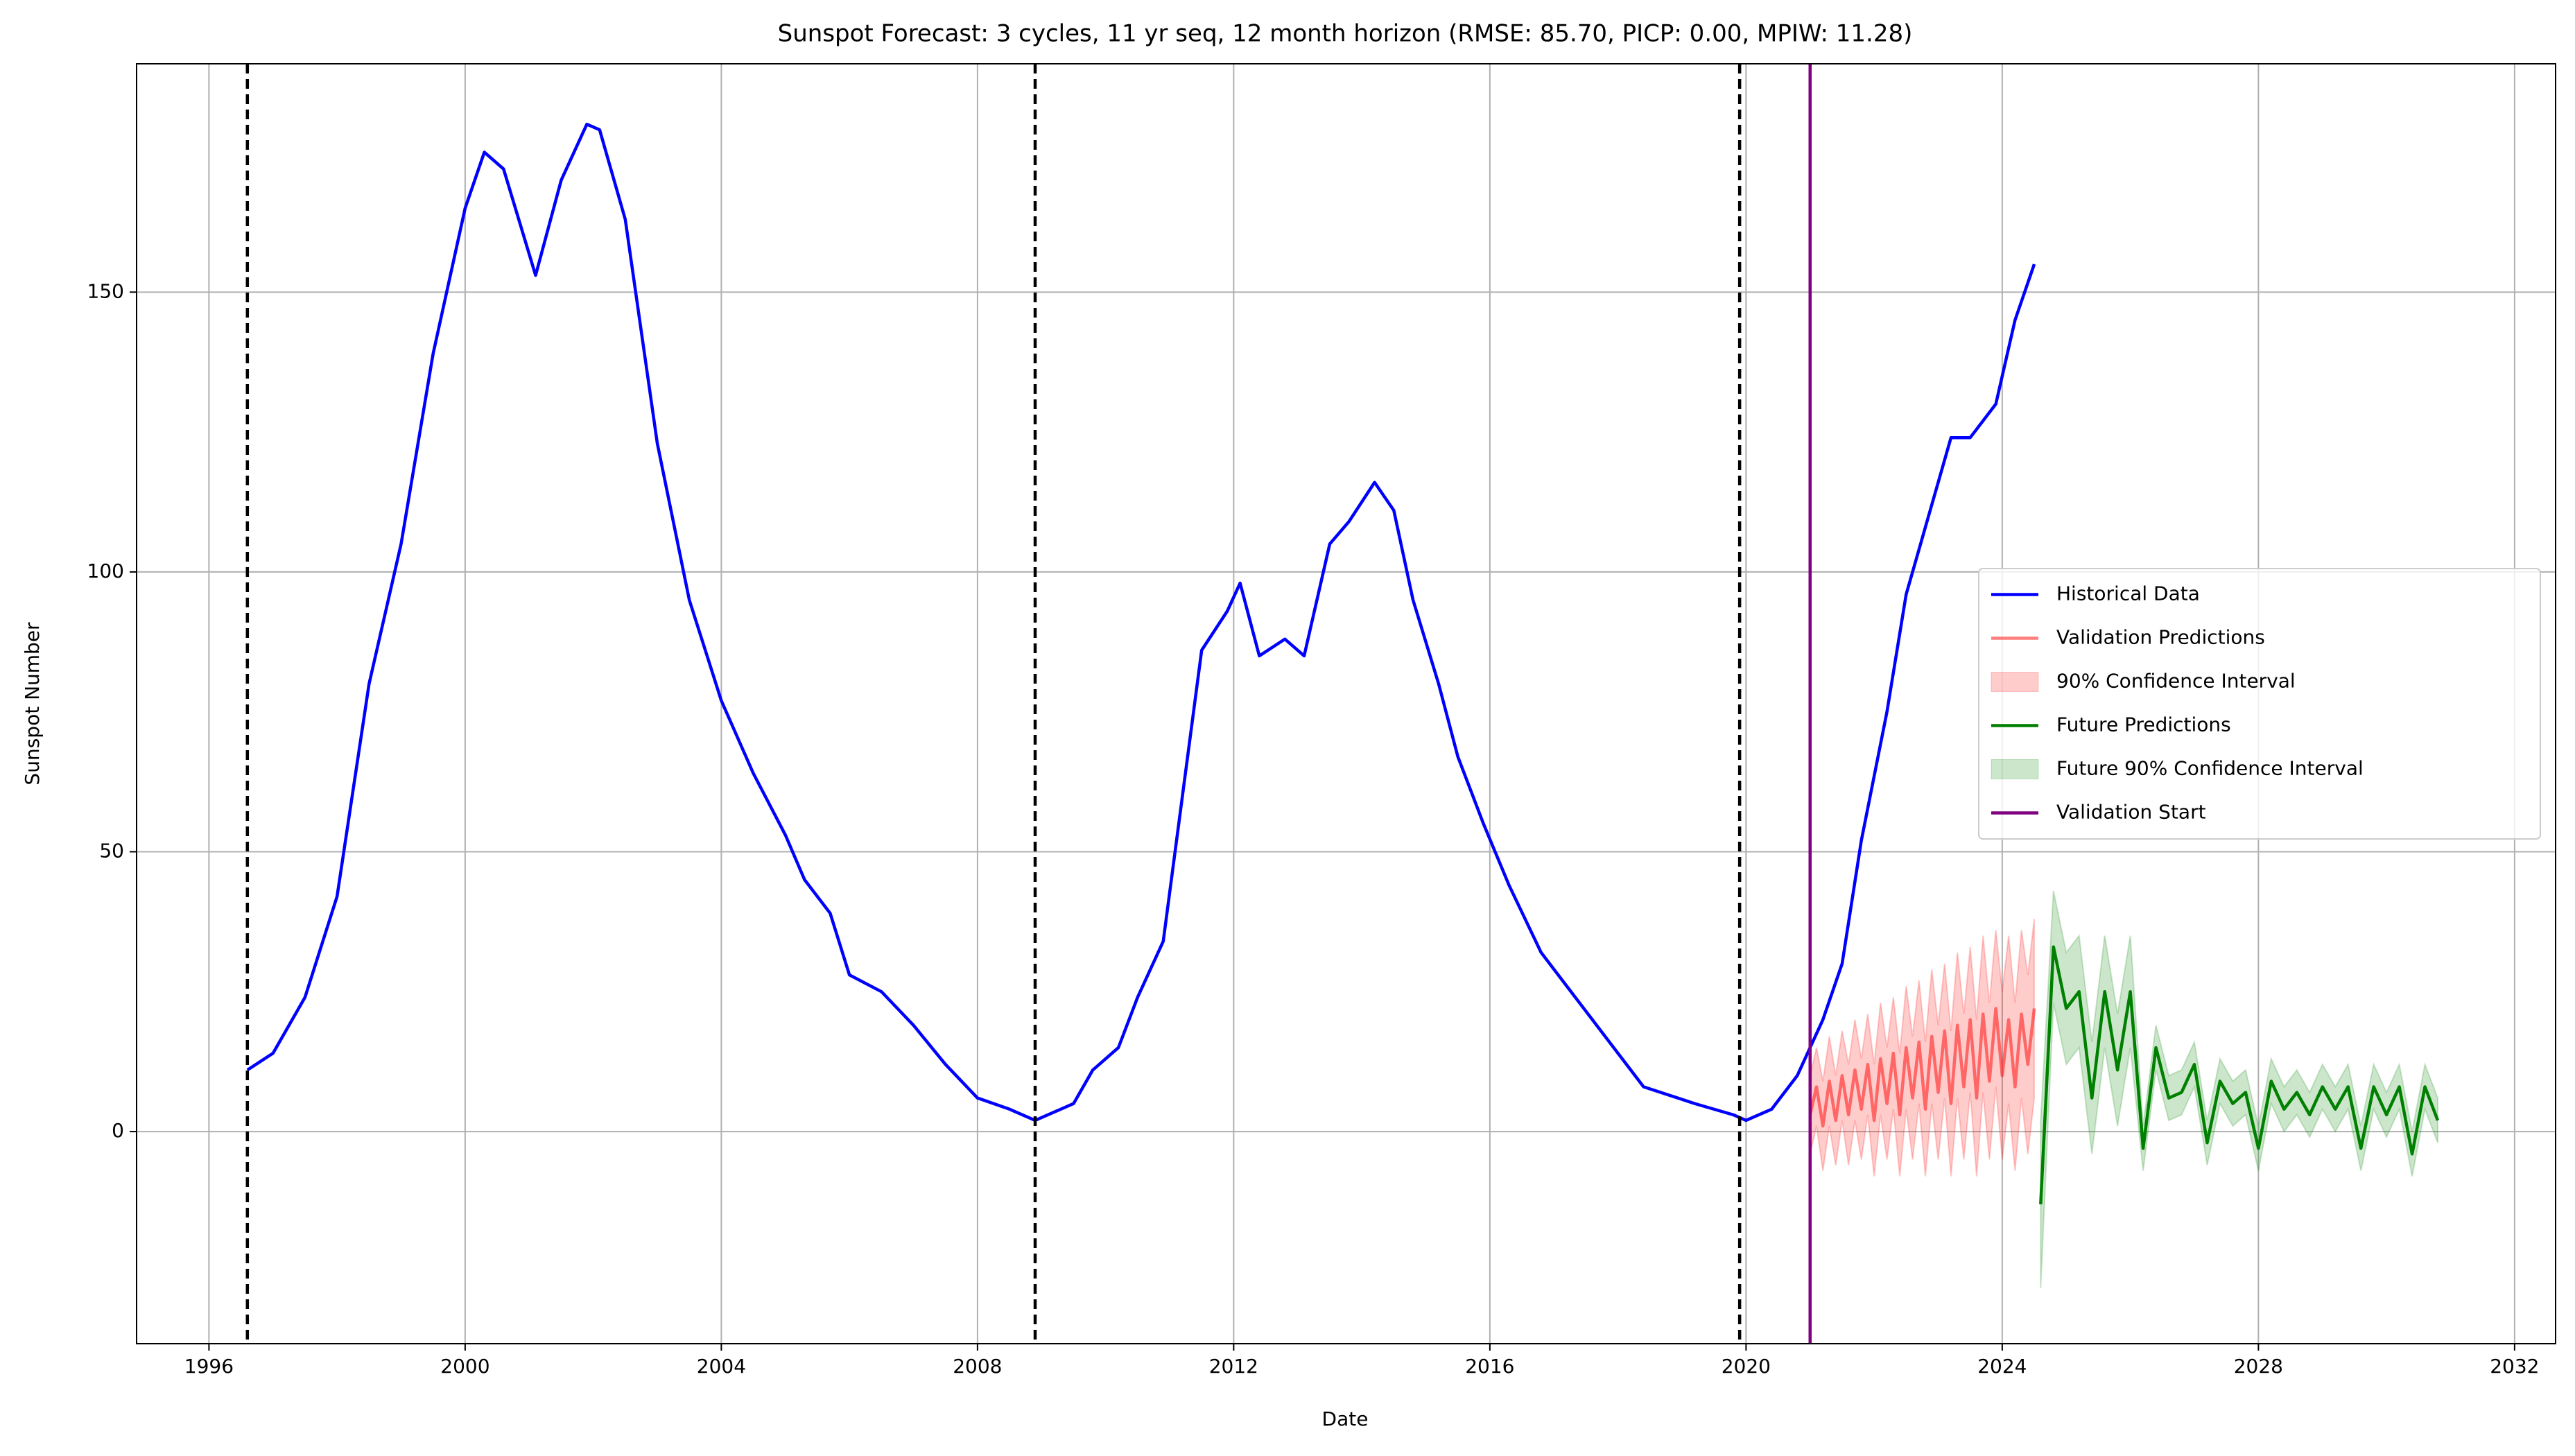 Image resolution: width=2575 pixels, height=1456 pixels. Describe the element at coordinates (118, 1130) in the screenshot. I see `y-tick-label: 0` at that location.